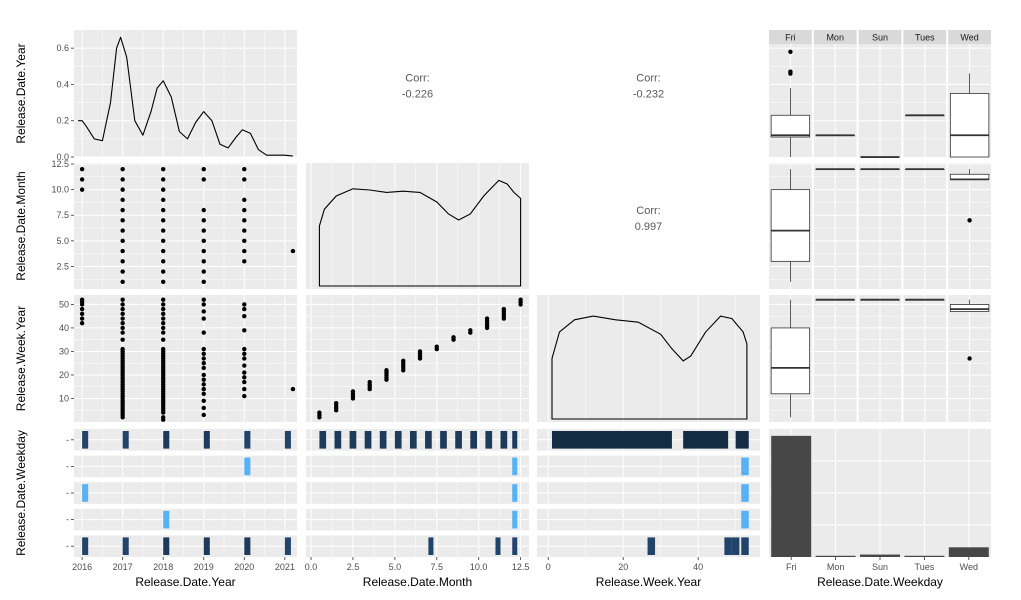  Describe the element at coordinates (649, 367) in the screenshot. I see `density-curve-week` at that location.